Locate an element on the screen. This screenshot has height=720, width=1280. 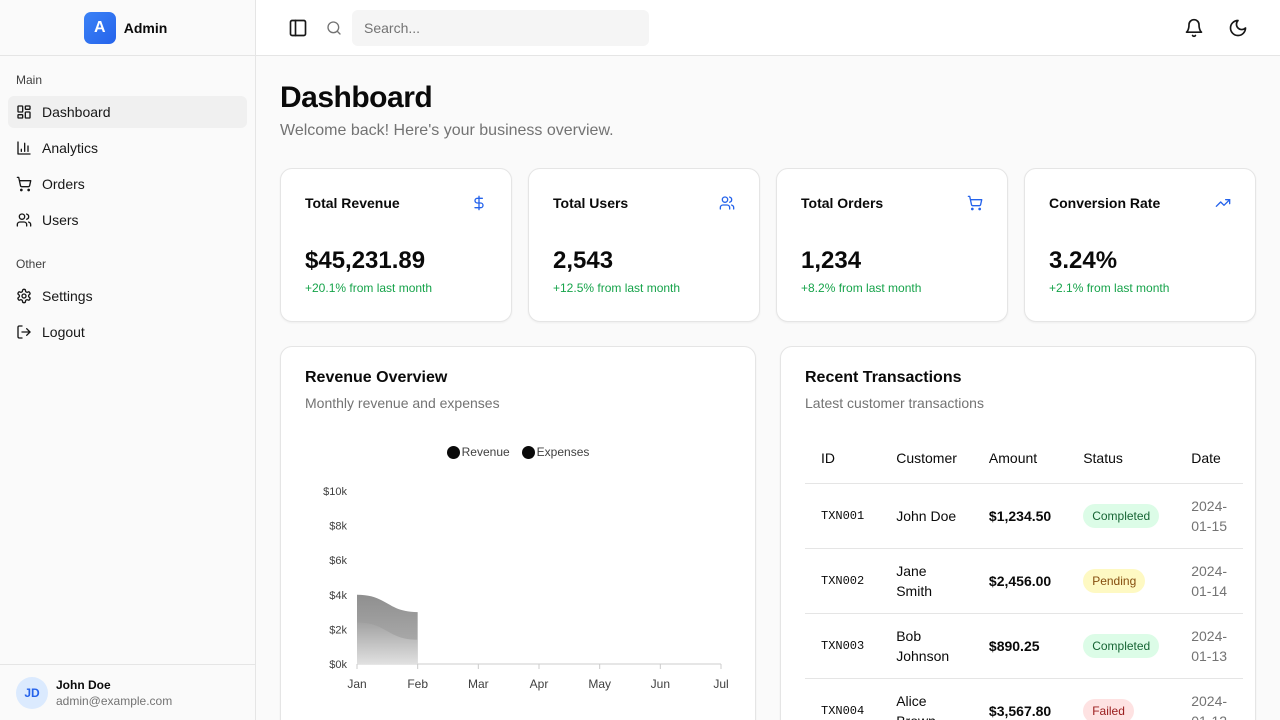
avatar: JD is located at coordinates (32, 692).